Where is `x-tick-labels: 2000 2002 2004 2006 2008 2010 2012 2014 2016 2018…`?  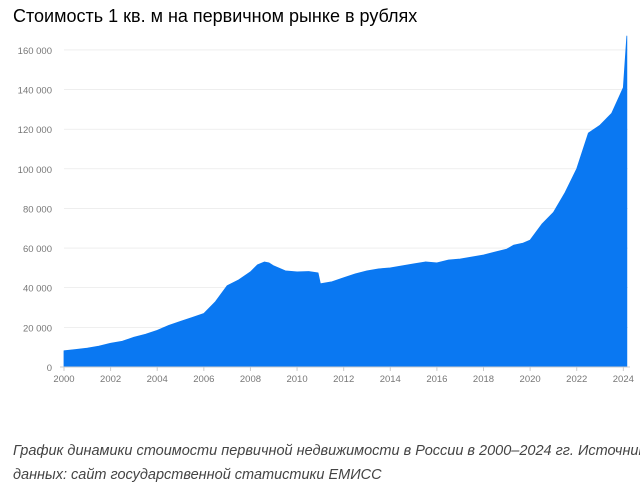
x-tick-labels: 2000 2002 2004 2006 2008 2010 2012 2014 2016 2018… is located at coordinates (343, 376).